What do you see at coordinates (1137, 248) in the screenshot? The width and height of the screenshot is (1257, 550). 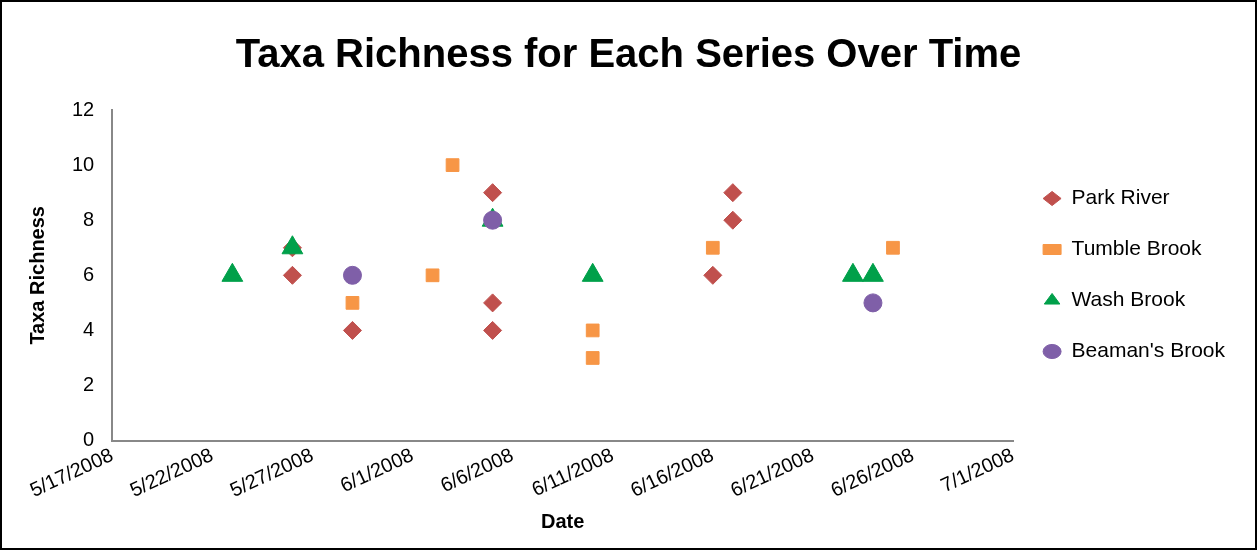 I see `legend-label: Tumble Brook` at bounding box center [1137, 248].